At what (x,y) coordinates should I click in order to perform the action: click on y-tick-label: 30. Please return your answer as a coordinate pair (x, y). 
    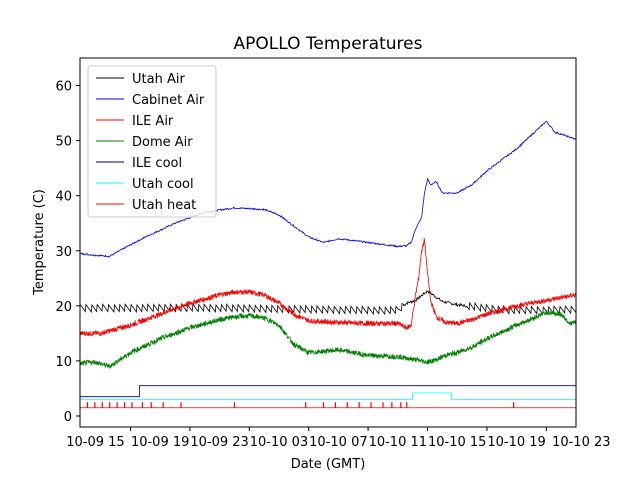
    Looking at the image, I should click on (63, 252).